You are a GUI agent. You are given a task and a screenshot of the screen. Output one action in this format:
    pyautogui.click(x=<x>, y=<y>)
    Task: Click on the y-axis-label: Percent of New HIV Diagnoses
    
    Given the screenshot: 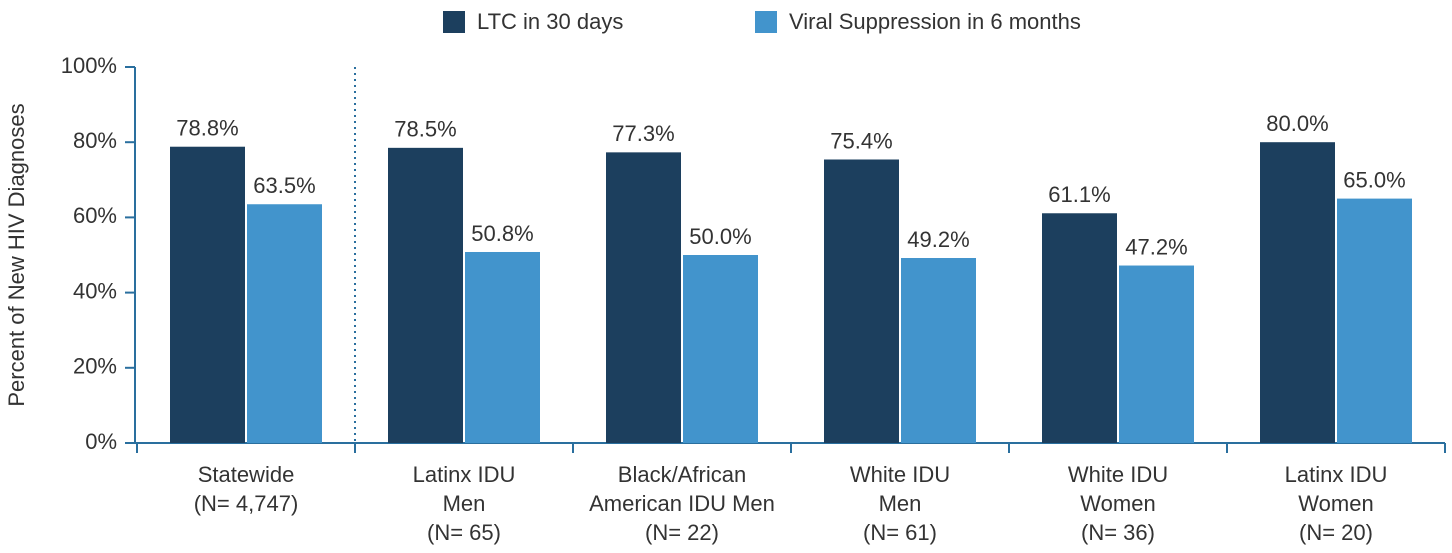 What is the action you would take?
    pyautogui.click(x=16, y=254)
    